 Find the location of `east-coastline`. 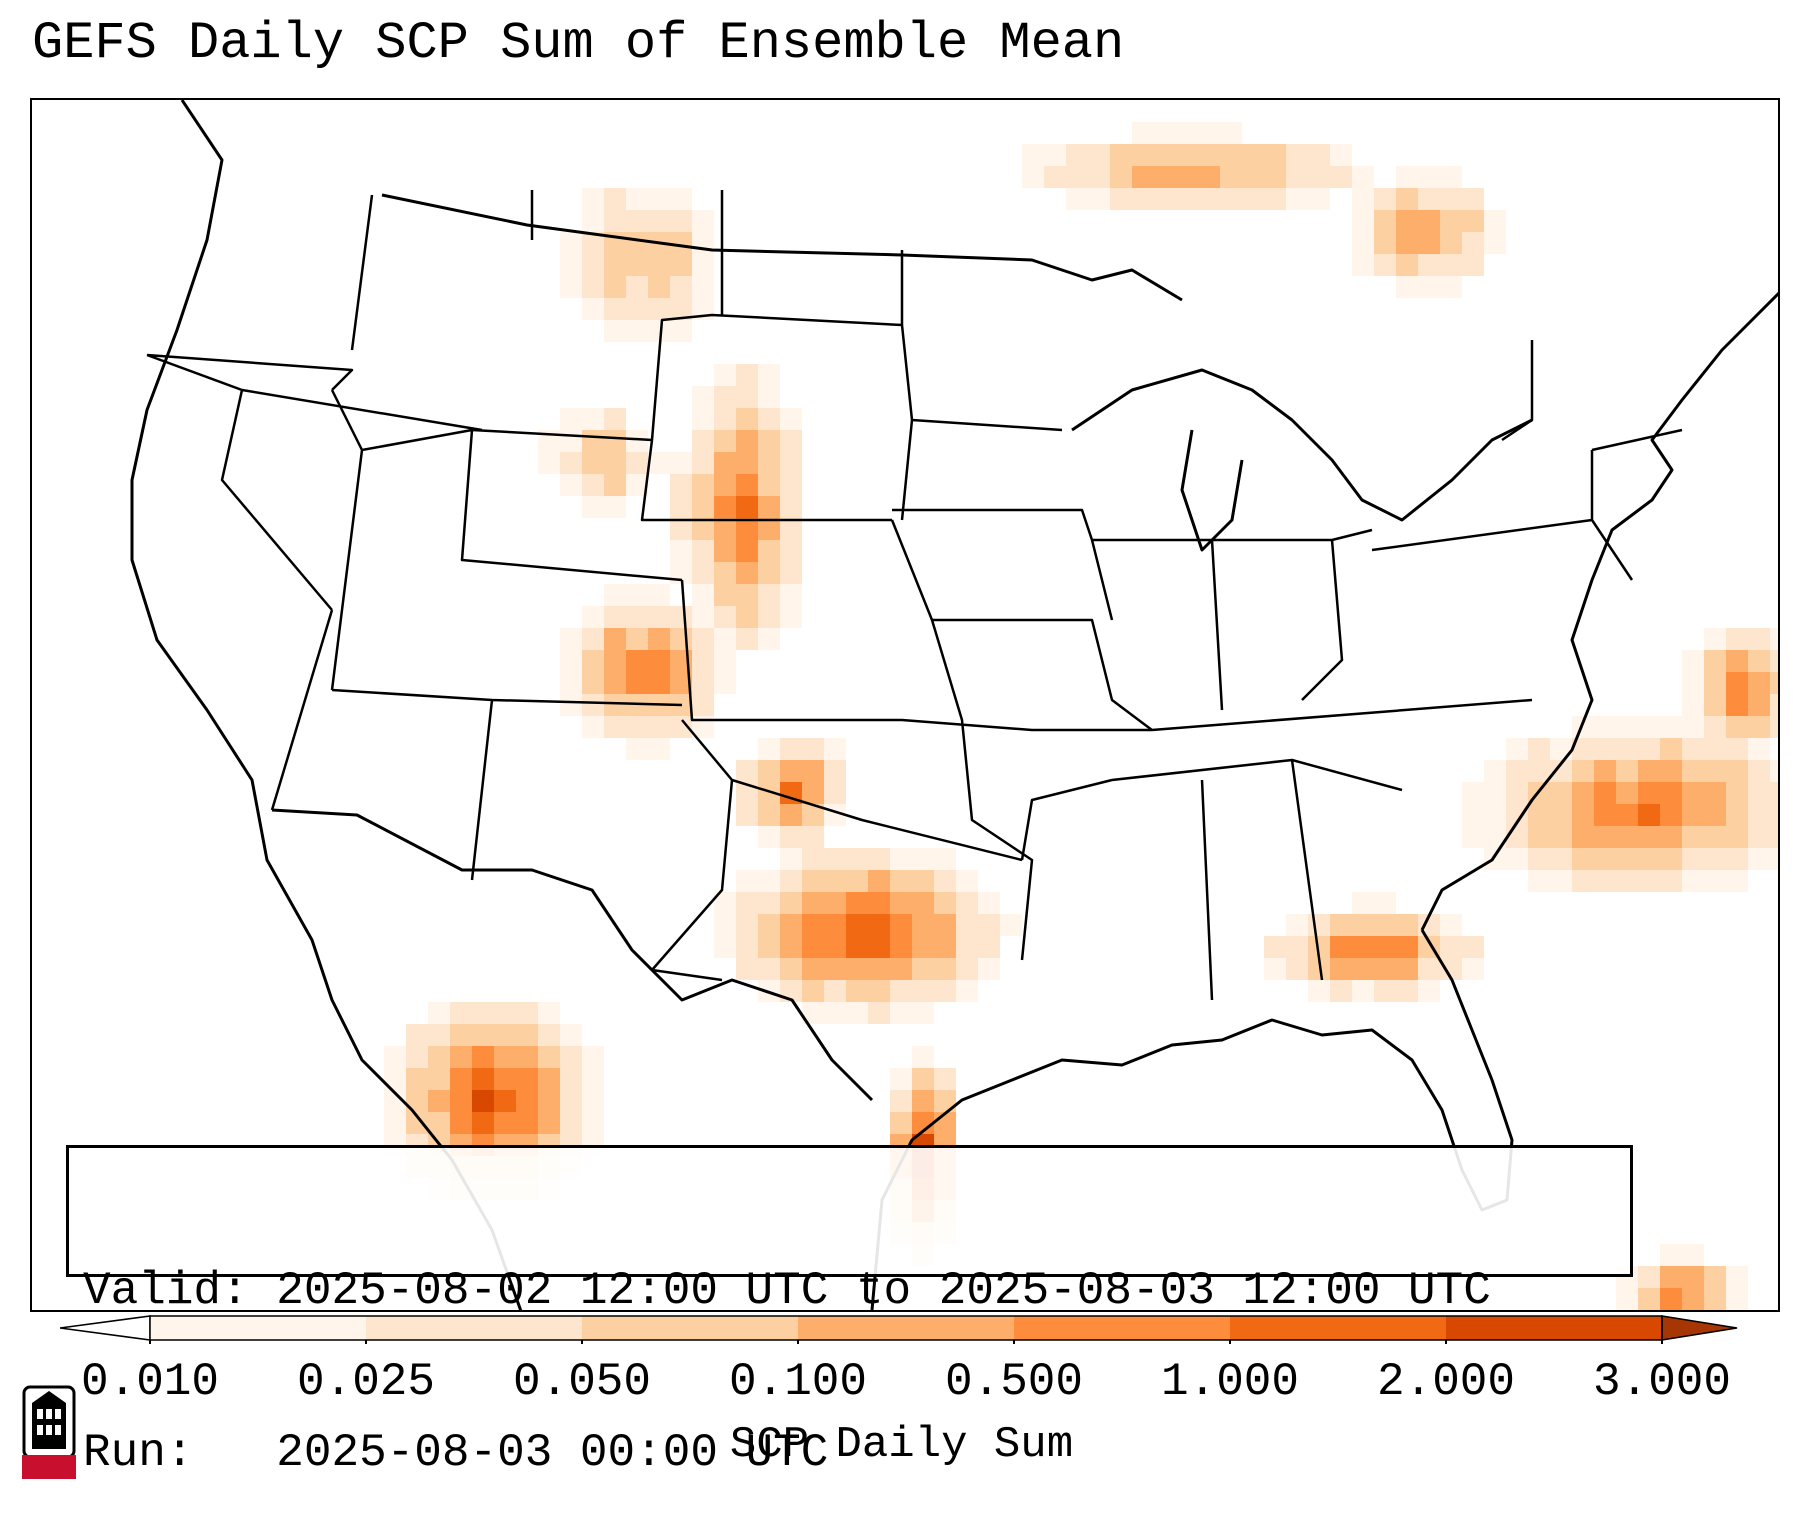

east-coastline is located at coordinates (1599, 611).